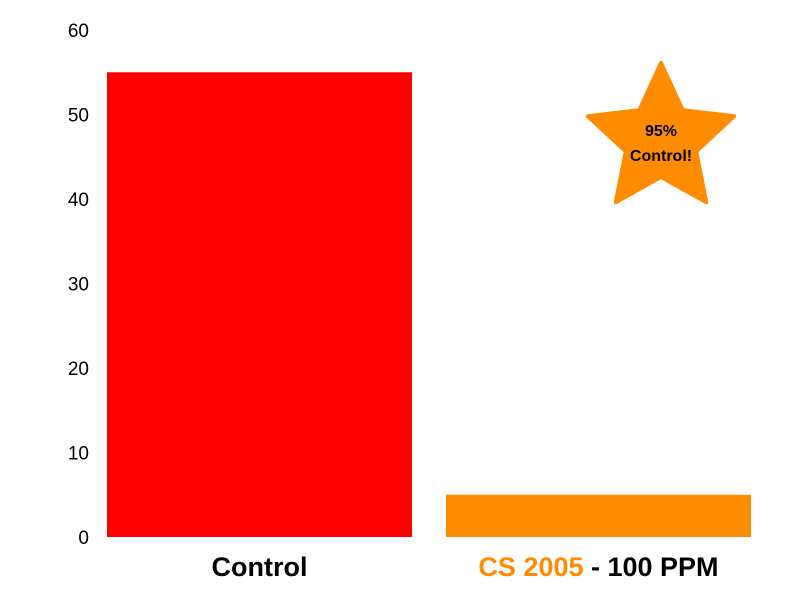  I want to click on star-icon, so click(661, 133).